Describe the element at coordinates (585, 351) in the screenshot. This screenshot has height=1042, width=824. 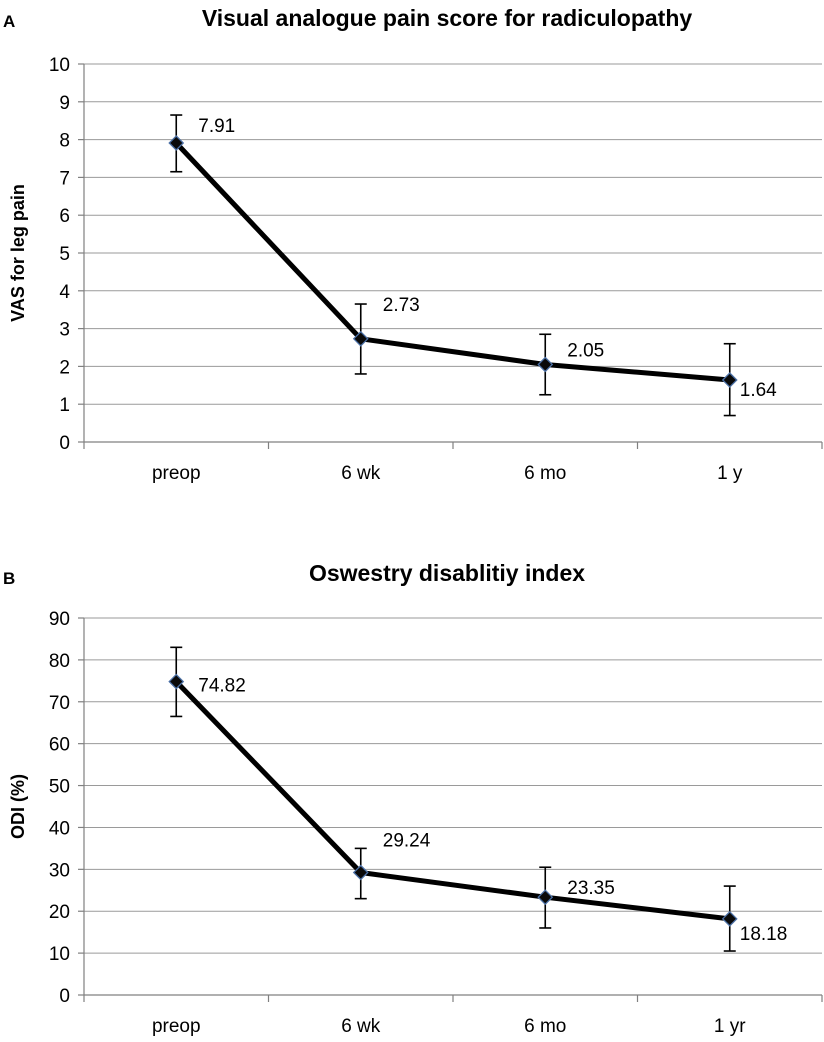
I see `data-label: 2.05` at that location.